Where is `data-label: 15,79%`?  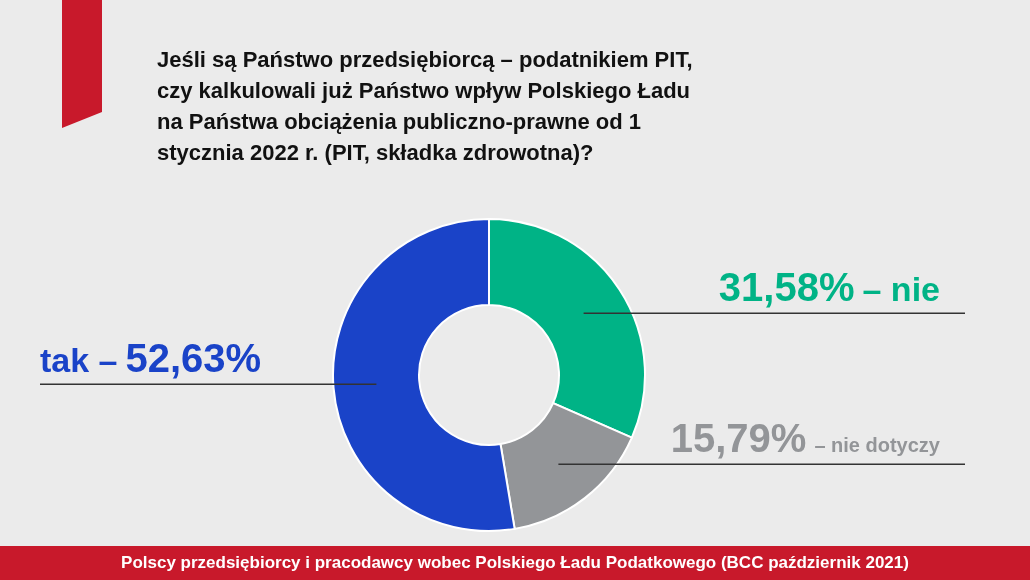
data-label: 15,79% is located at coordinates (738, 438).